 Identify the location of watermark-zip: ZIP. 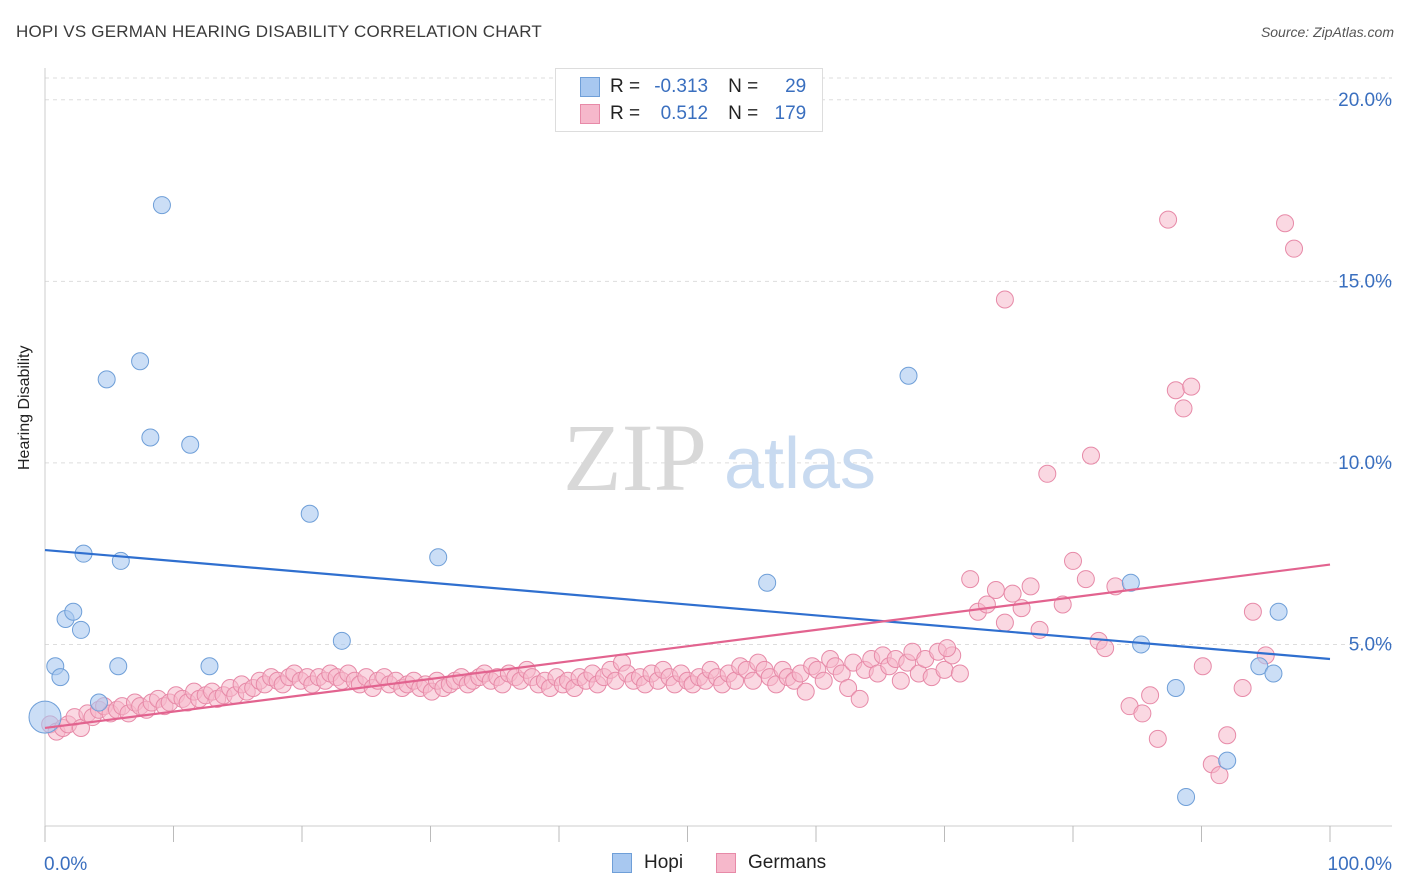
(635, 457).